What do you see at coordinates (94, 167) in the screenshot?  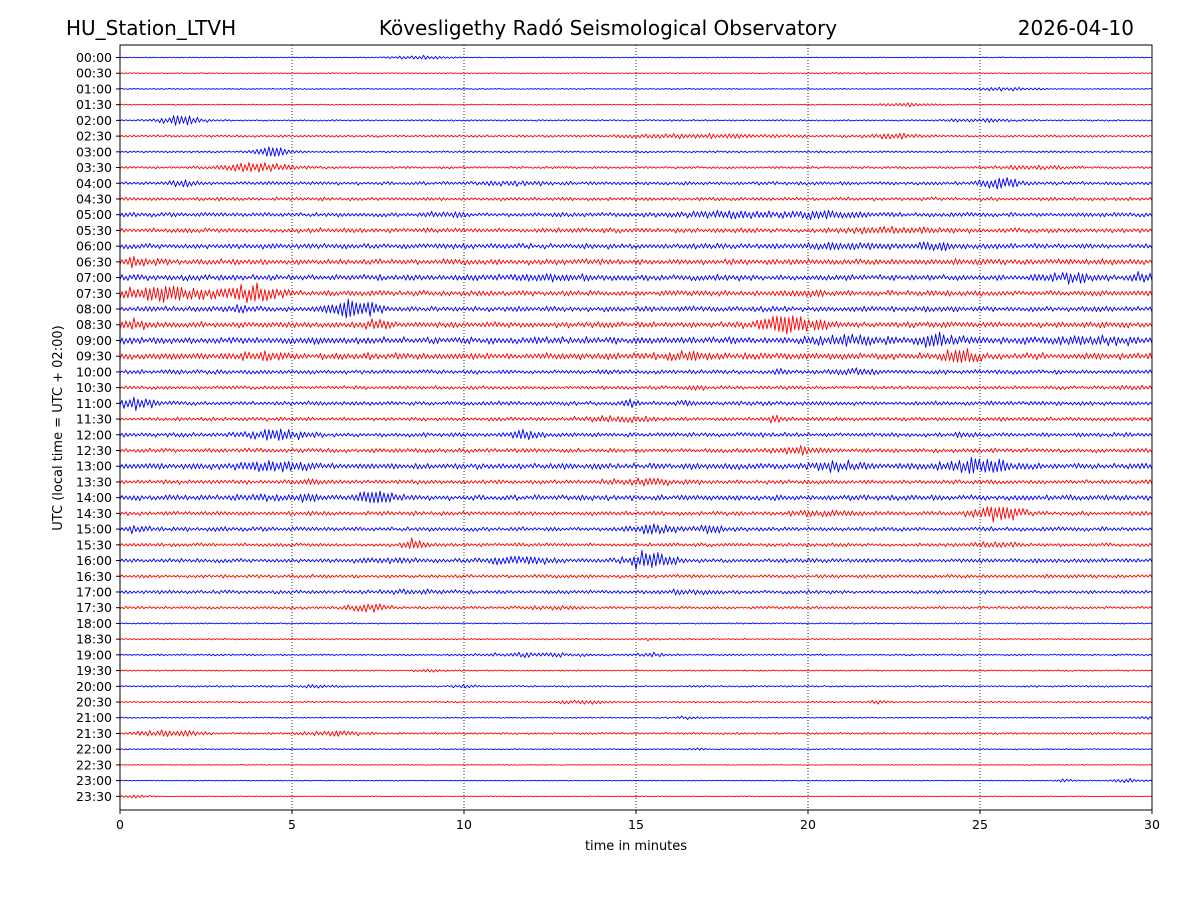 I see `row-label-7: 03:30` at bounding box center [94, 167].